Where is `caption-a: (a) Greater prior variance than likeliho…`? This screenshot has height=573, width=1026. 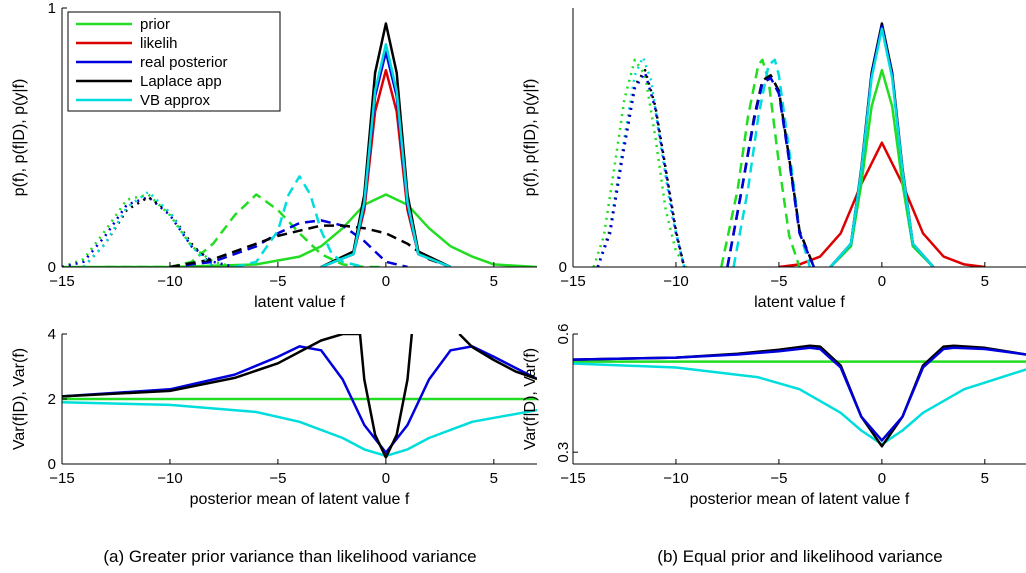 caption-a: (a) Greater prior variance than likeliho… is located at coordinates (289, 556).